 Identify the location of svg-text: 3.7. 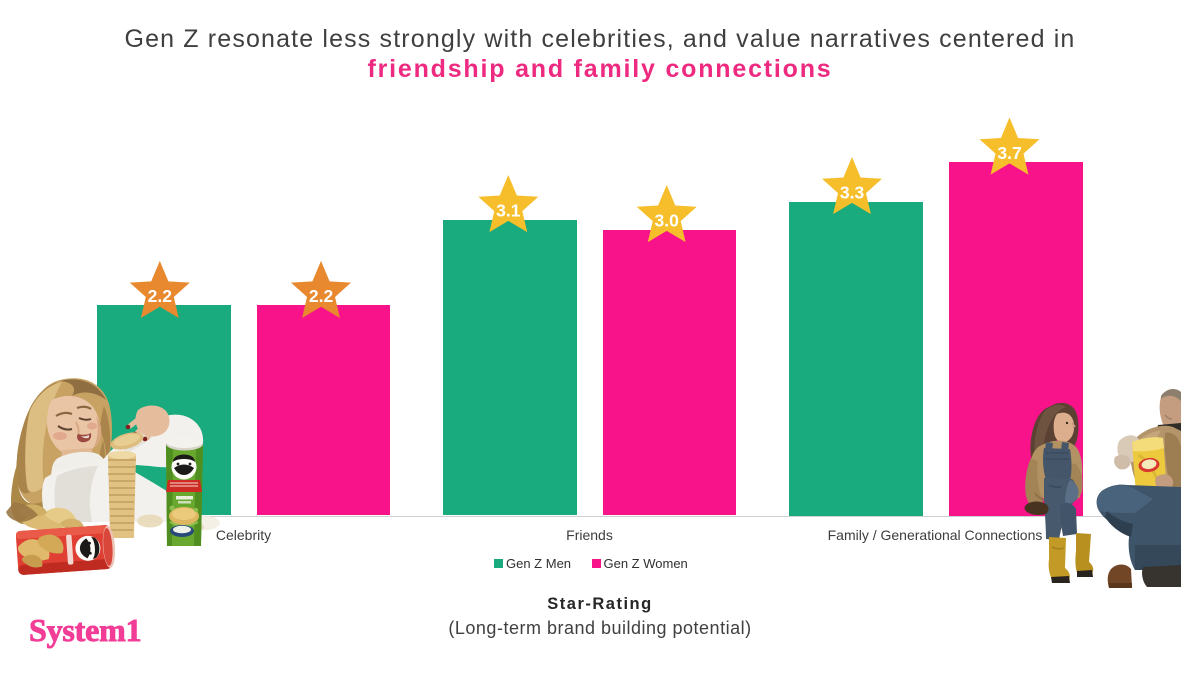
(1009, 153).